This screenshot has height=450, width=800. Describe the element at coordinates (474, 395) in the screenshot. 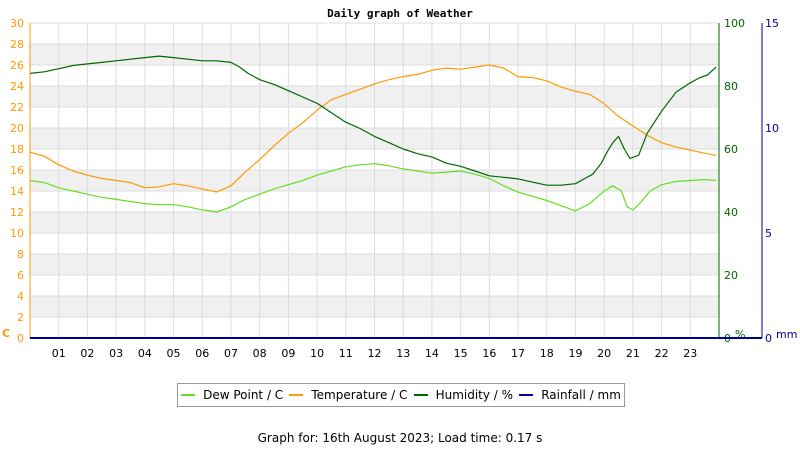

I see `legend-label: Humidity / %` at that location.